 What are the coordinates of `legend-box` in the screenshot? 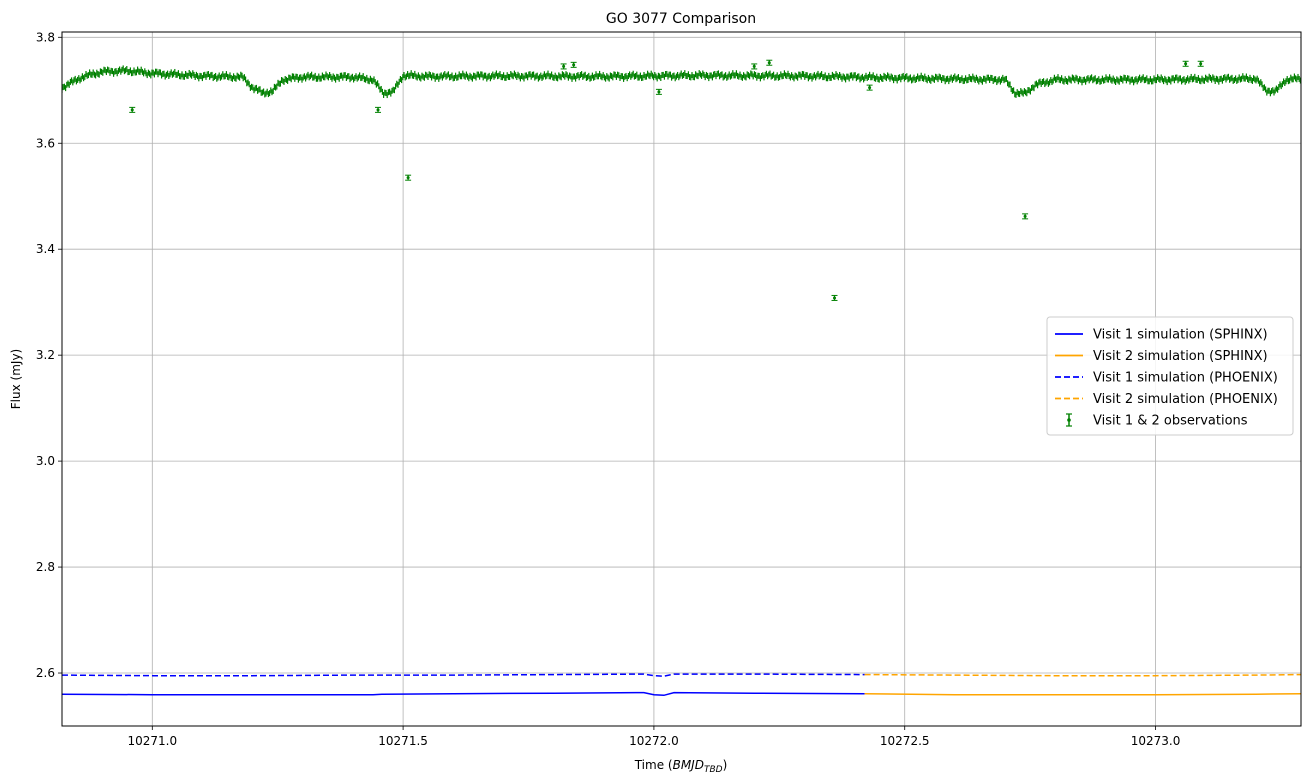 It's located at (1170, 376).